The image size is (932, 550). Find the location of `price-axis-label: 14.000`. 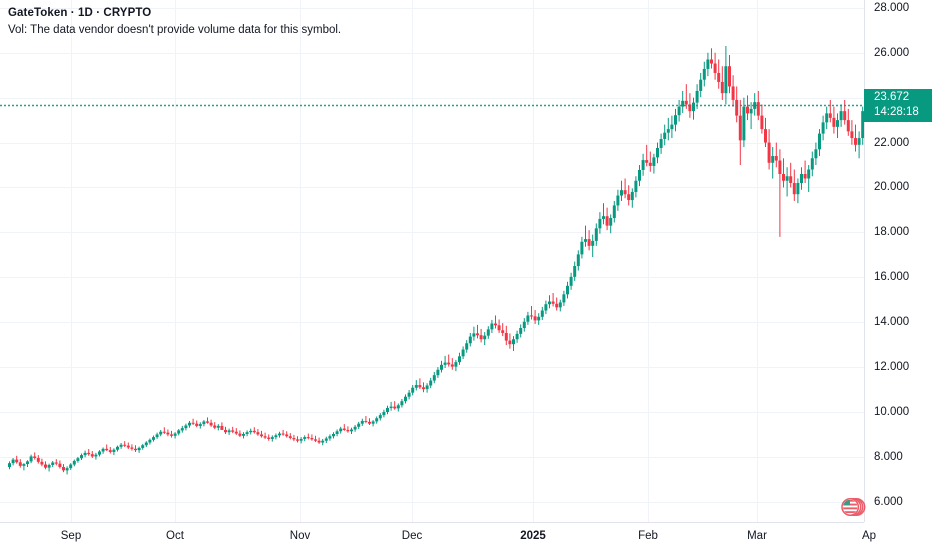

price-axis-label: 14.000 is located at coordinates (892, 322).